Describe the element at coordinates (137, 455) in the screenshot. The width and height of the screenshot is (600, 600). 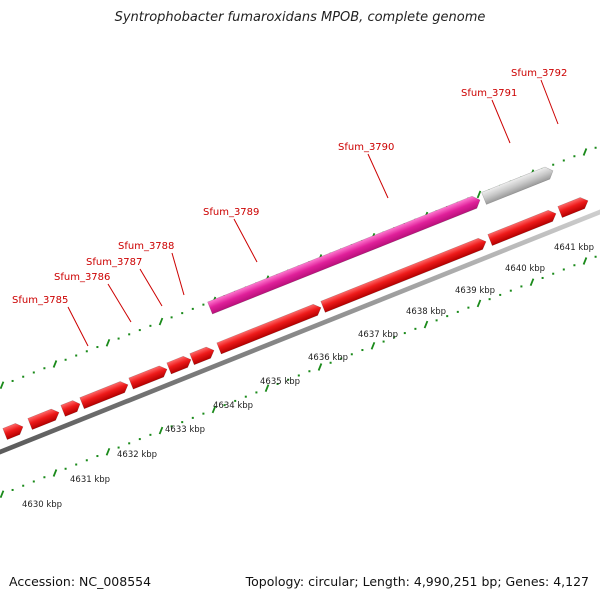
I see `scale-label: 4632 kbp` at that location.